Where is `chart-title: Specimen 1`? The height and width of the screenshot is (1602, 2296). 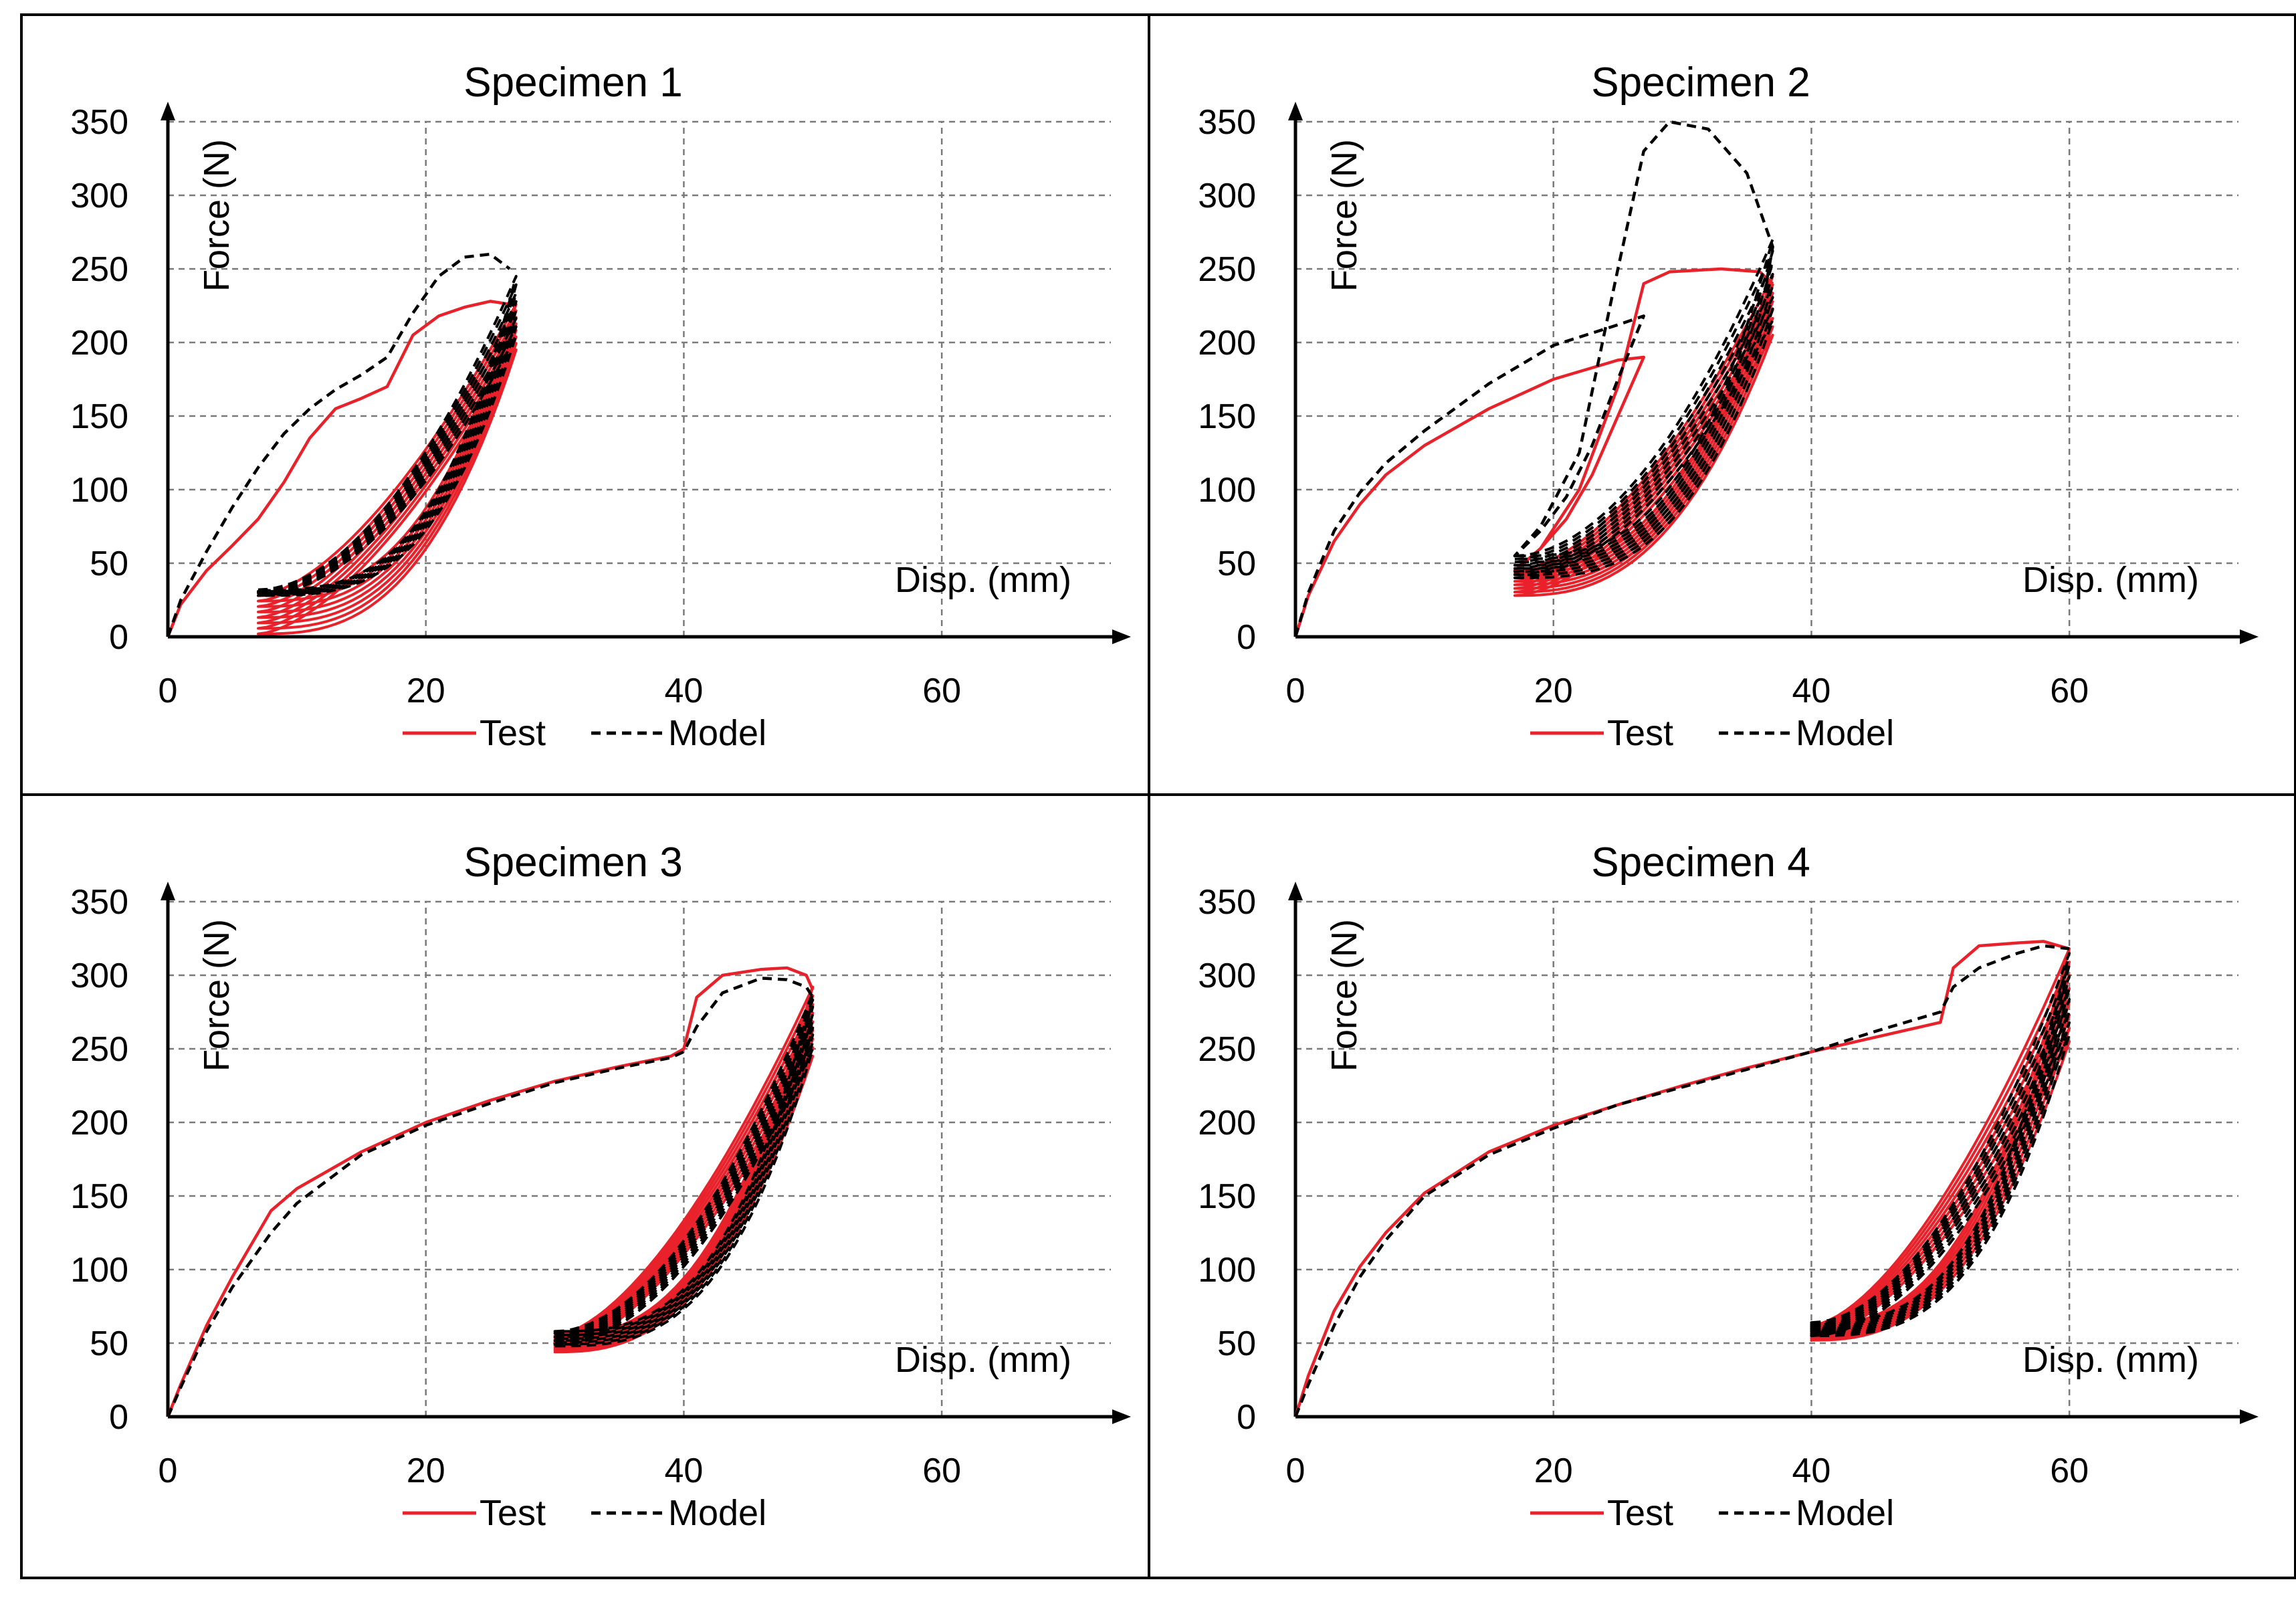
chart-title: Specimen 1 is located at coordinates (573, 83).